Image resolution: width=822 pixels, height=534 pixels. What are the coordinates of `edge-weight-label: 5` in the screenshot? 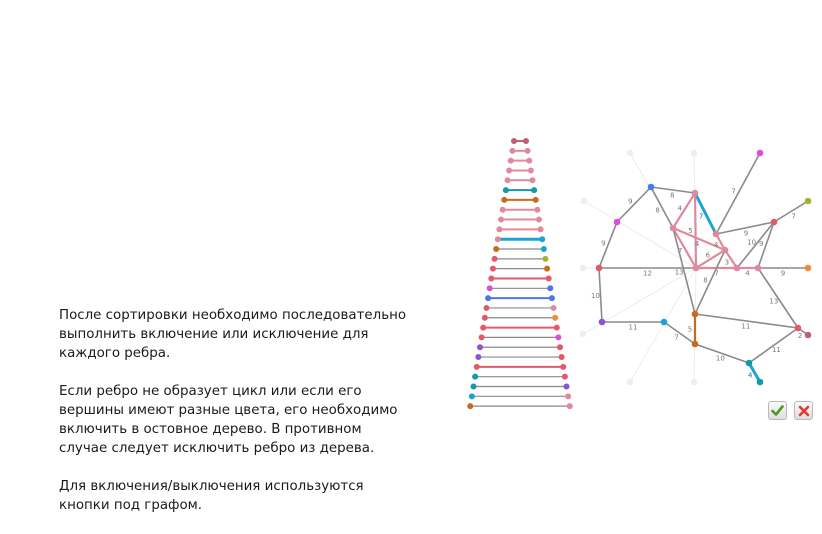 It's located at (690, 231).